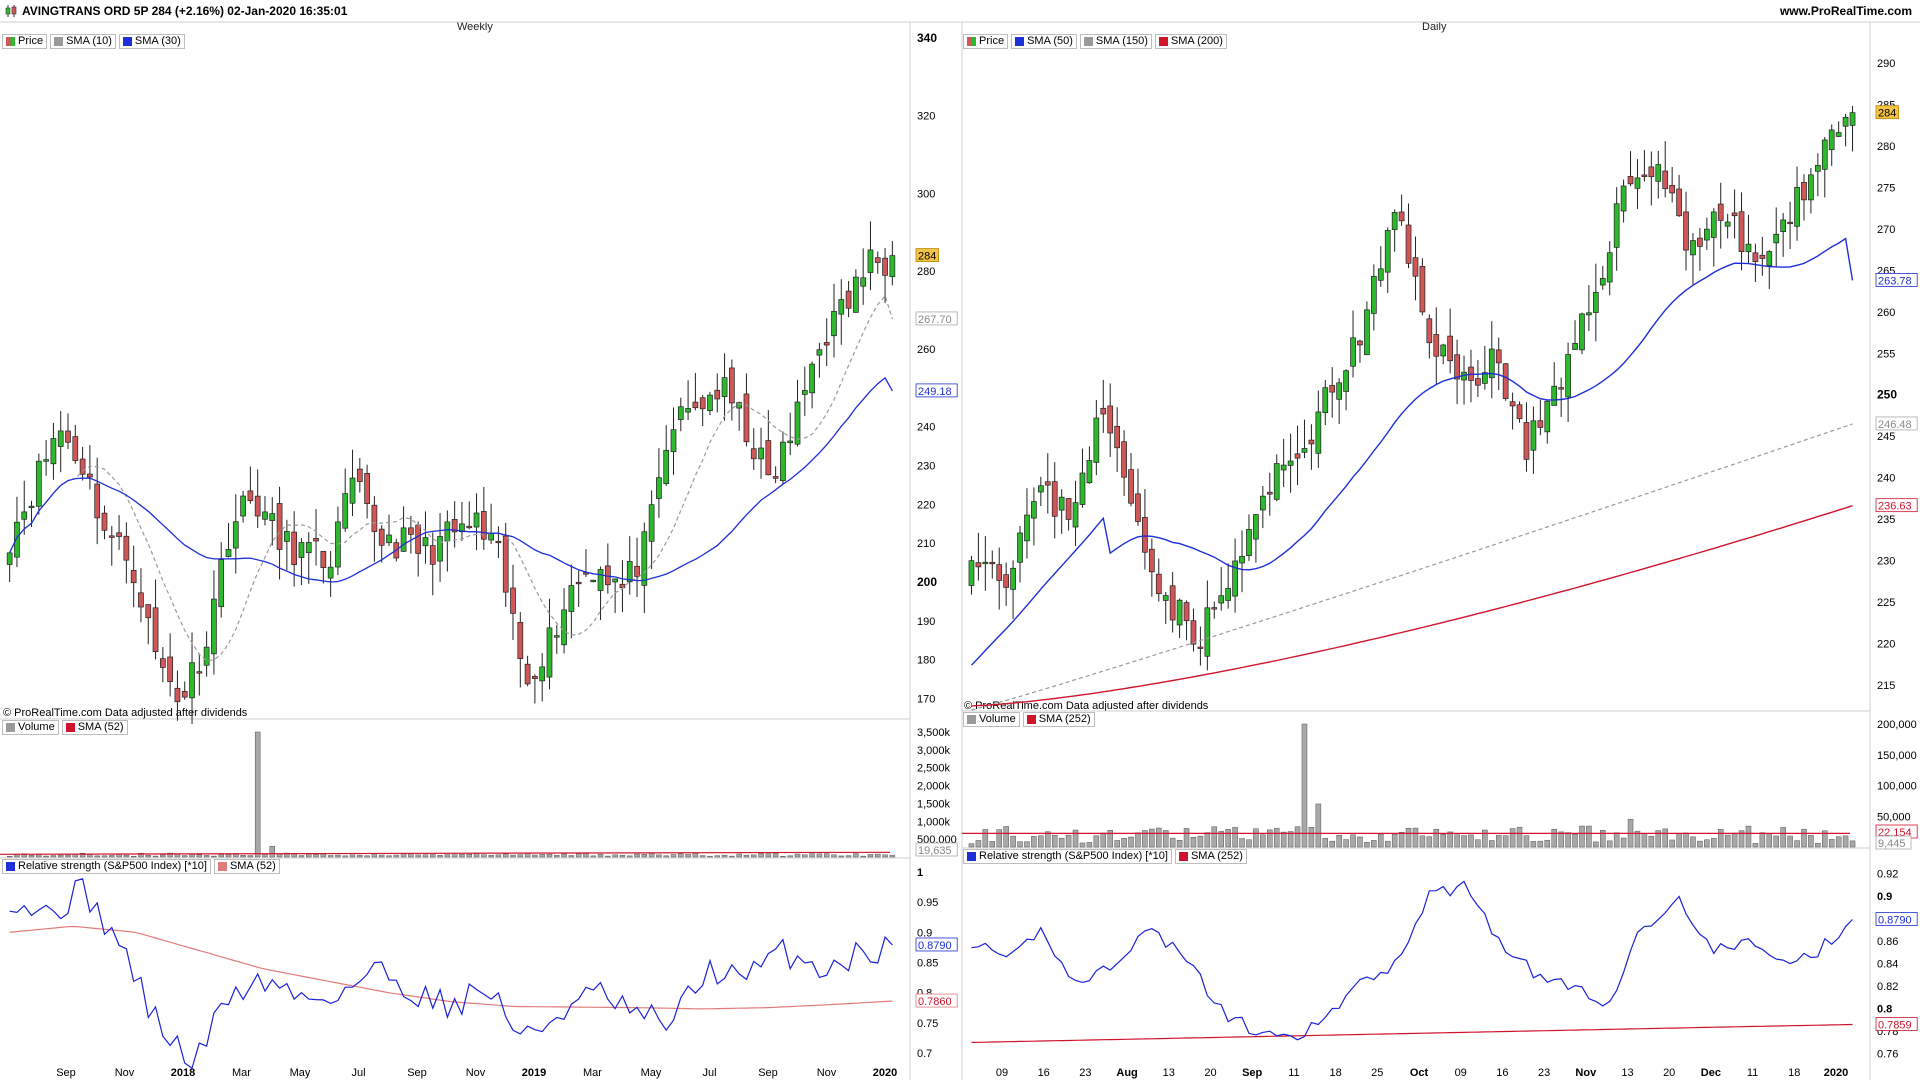 The height and width of the screenshot is (1080, 1920). What do you see at coordinates (1169, 1073) in the screenshot?
I see `daily-time-tick: 13` at bounding box center [1169, 1073].